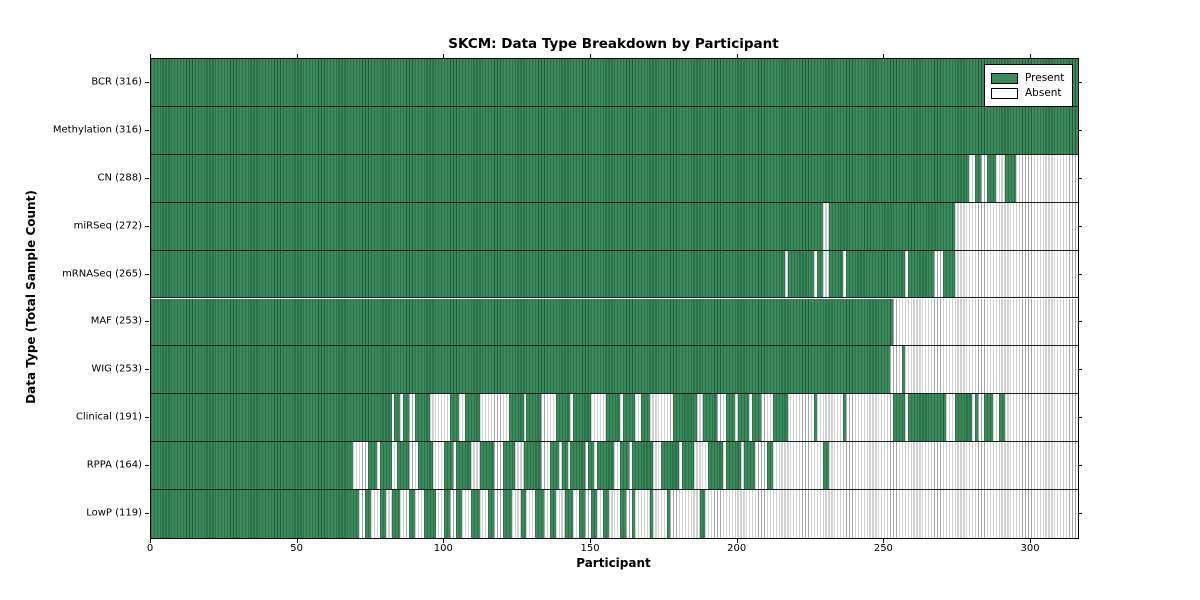 The height and width of the screenshot is (600, 1200). I want to click on row-rppa, so click(614, 466).